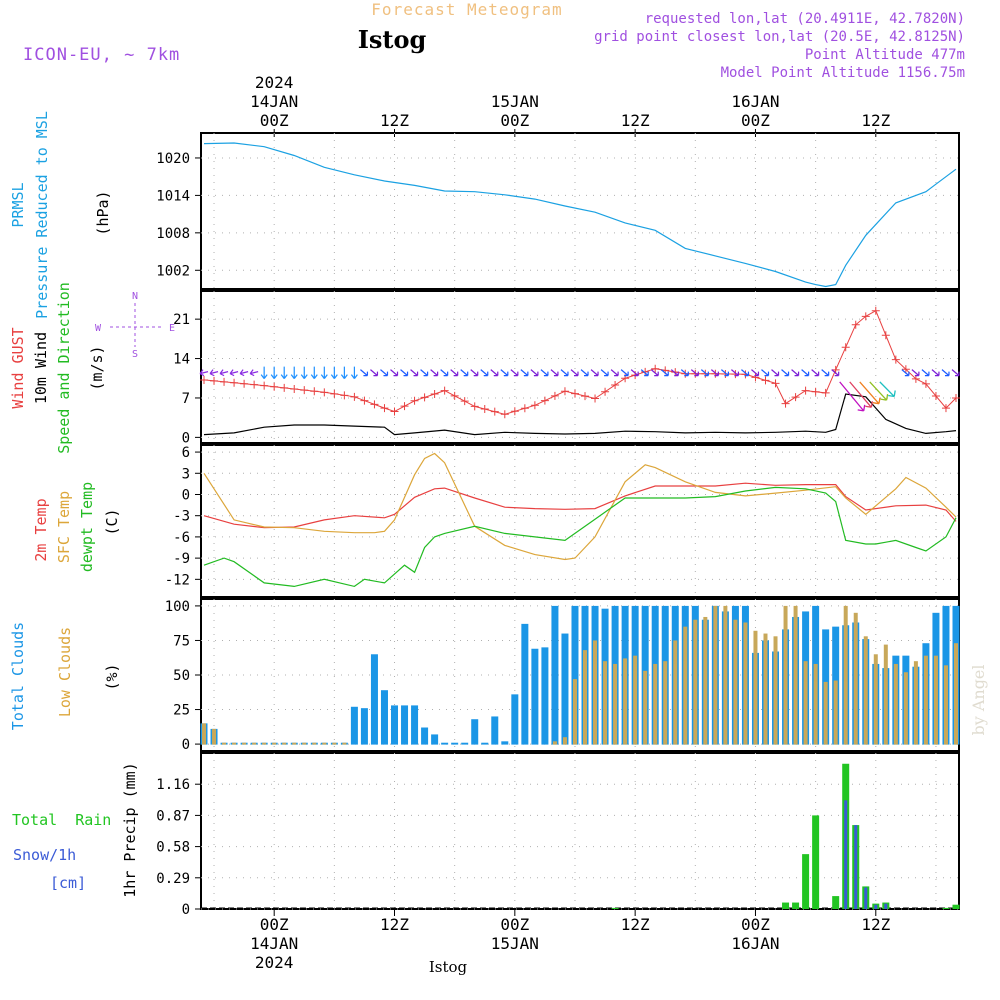 The image size is (1000, 1000). I want to click on requested-coords: requested lon,lat (20.4911E, 42.7820N), so click(805, 19).